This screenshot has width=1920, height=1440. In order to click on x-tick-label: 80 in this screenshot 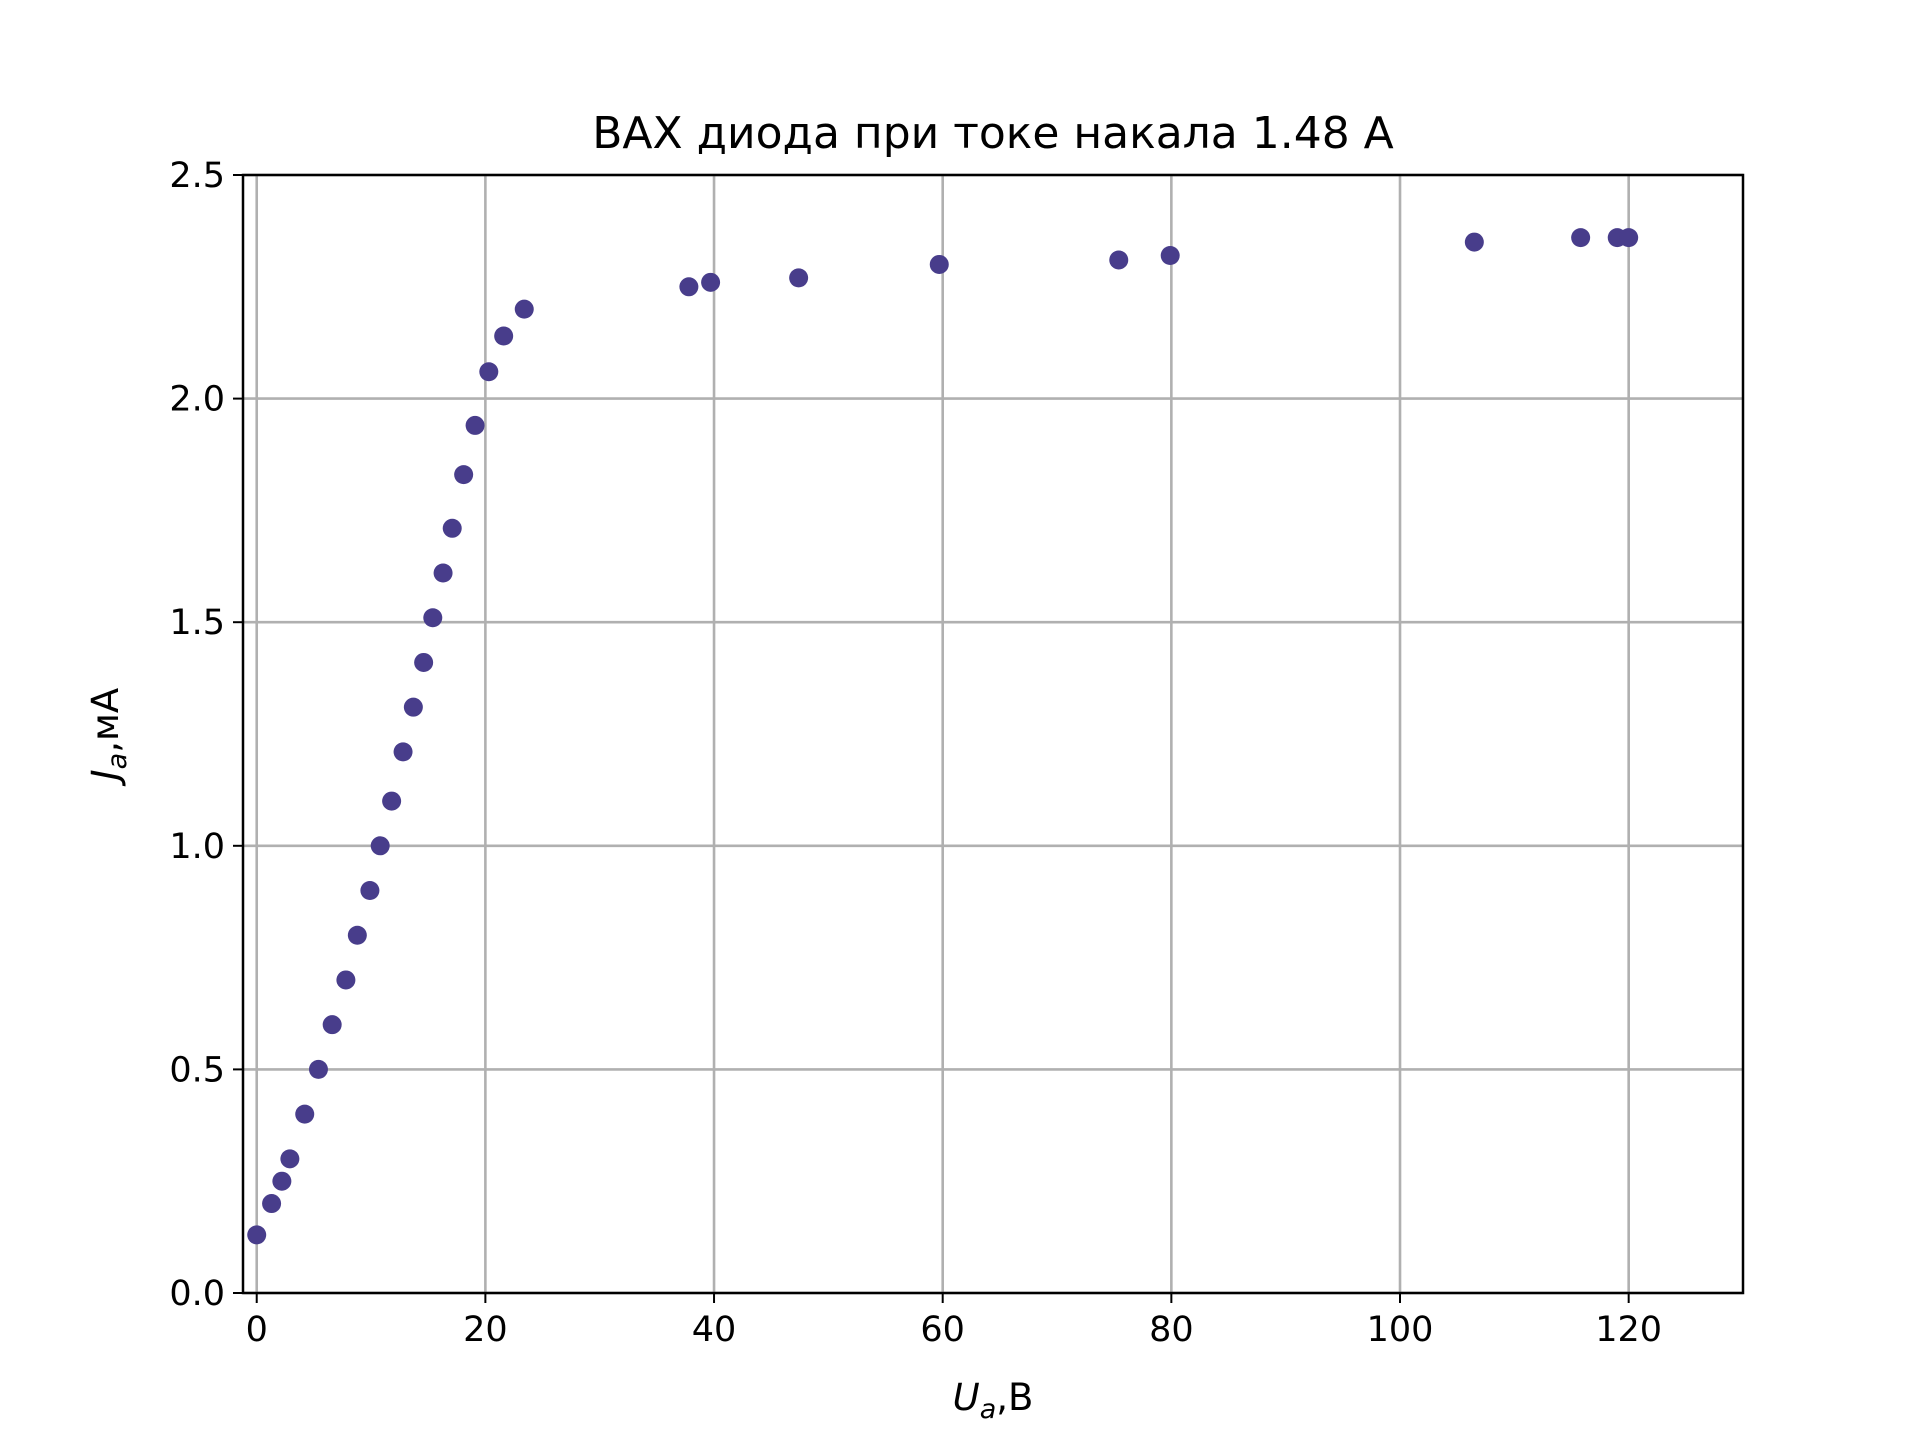, I will do `click(1171, 1330)`.